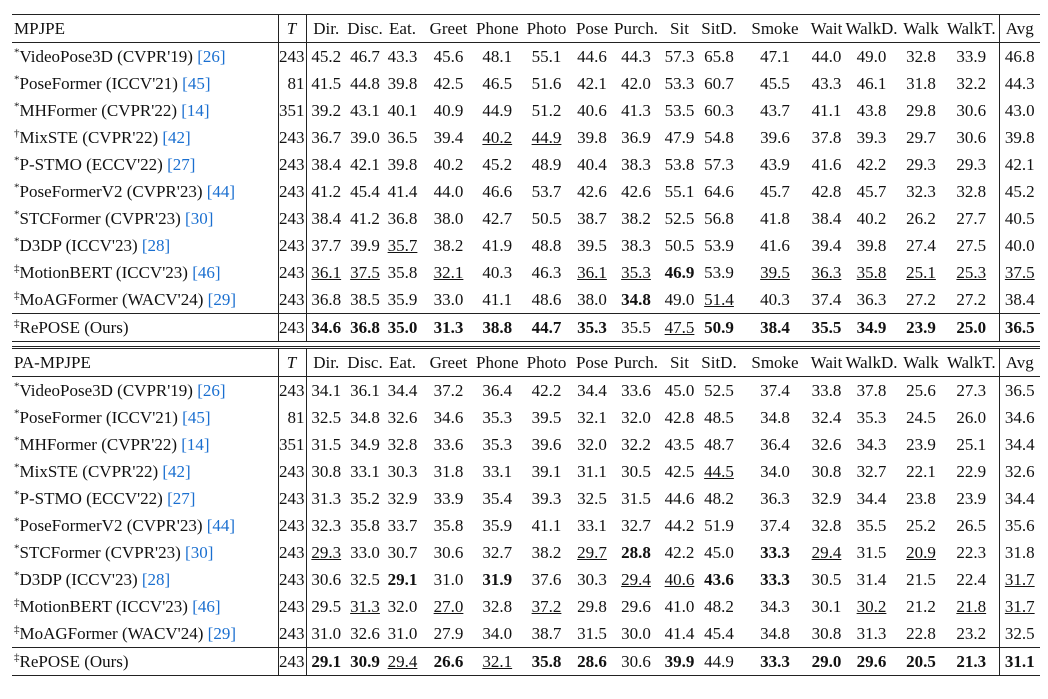  I want to click on header-text: PA-MPJPE, so click(52, 362).